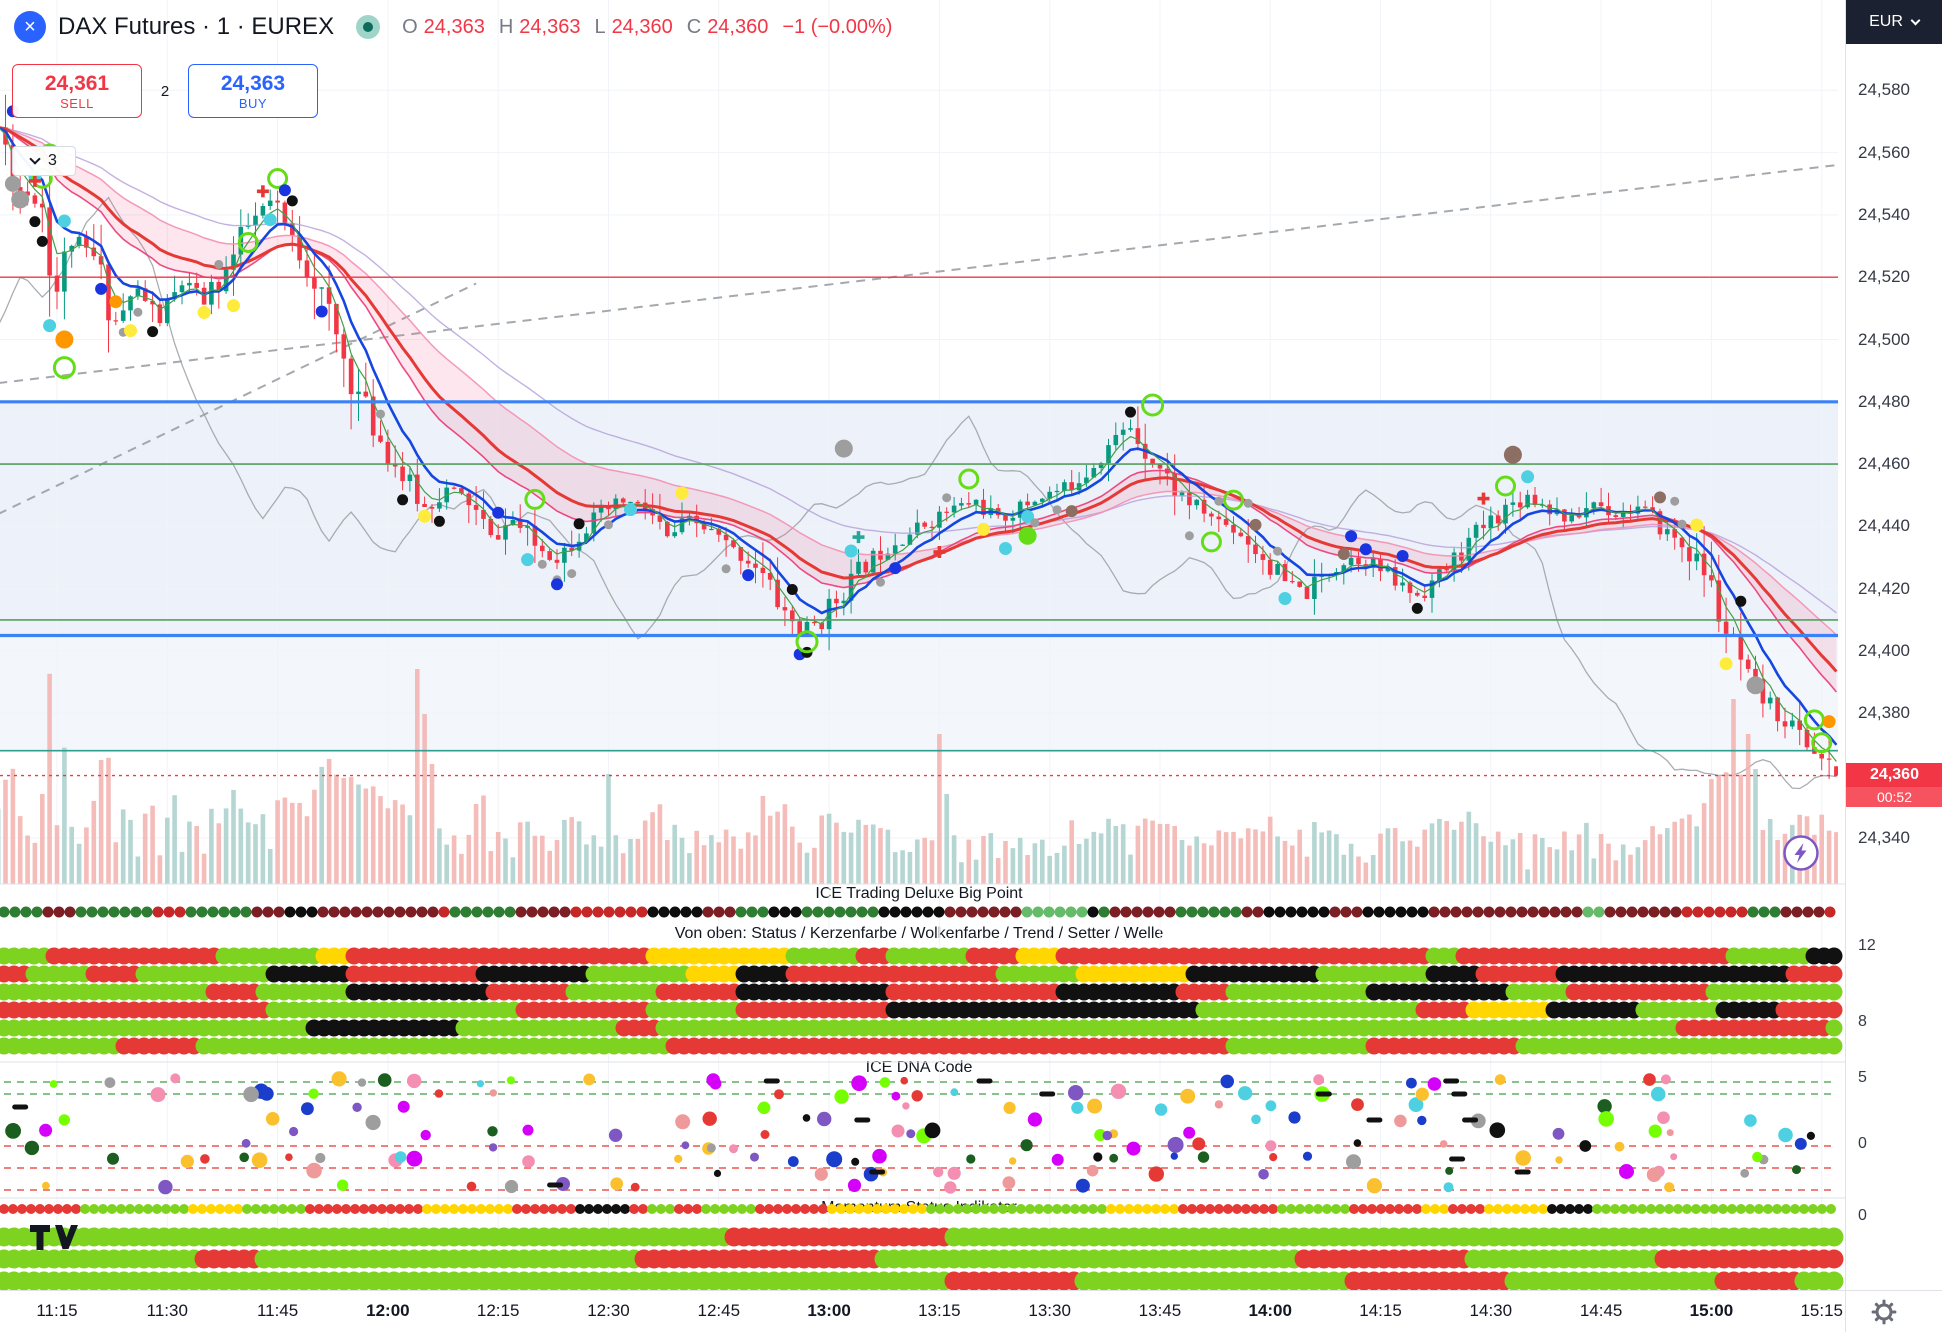 Image resolution: width=1942 pixels, height=1332 pixels. What do you see at coordinates (368, 27) in the screenshot?
I see `data-source-icon` at bounding box center [368, 27].